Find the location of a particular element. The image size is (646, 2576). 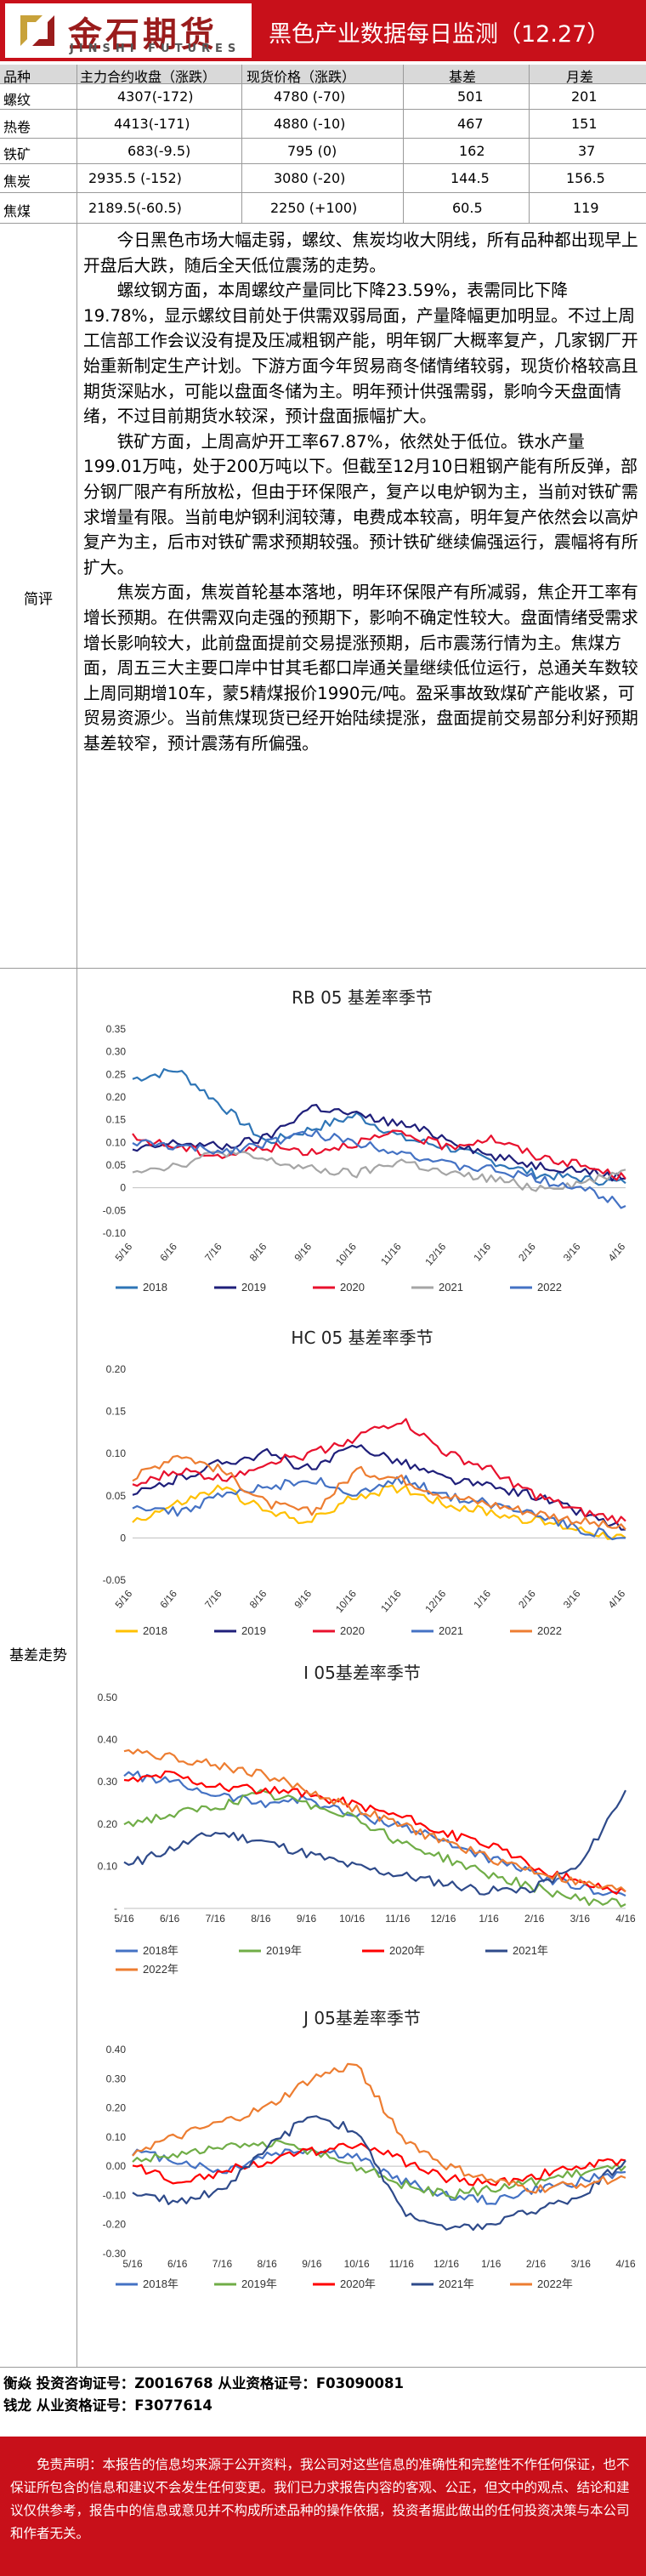

row-spot: 795 (0) is located at coordinates (312, 151).